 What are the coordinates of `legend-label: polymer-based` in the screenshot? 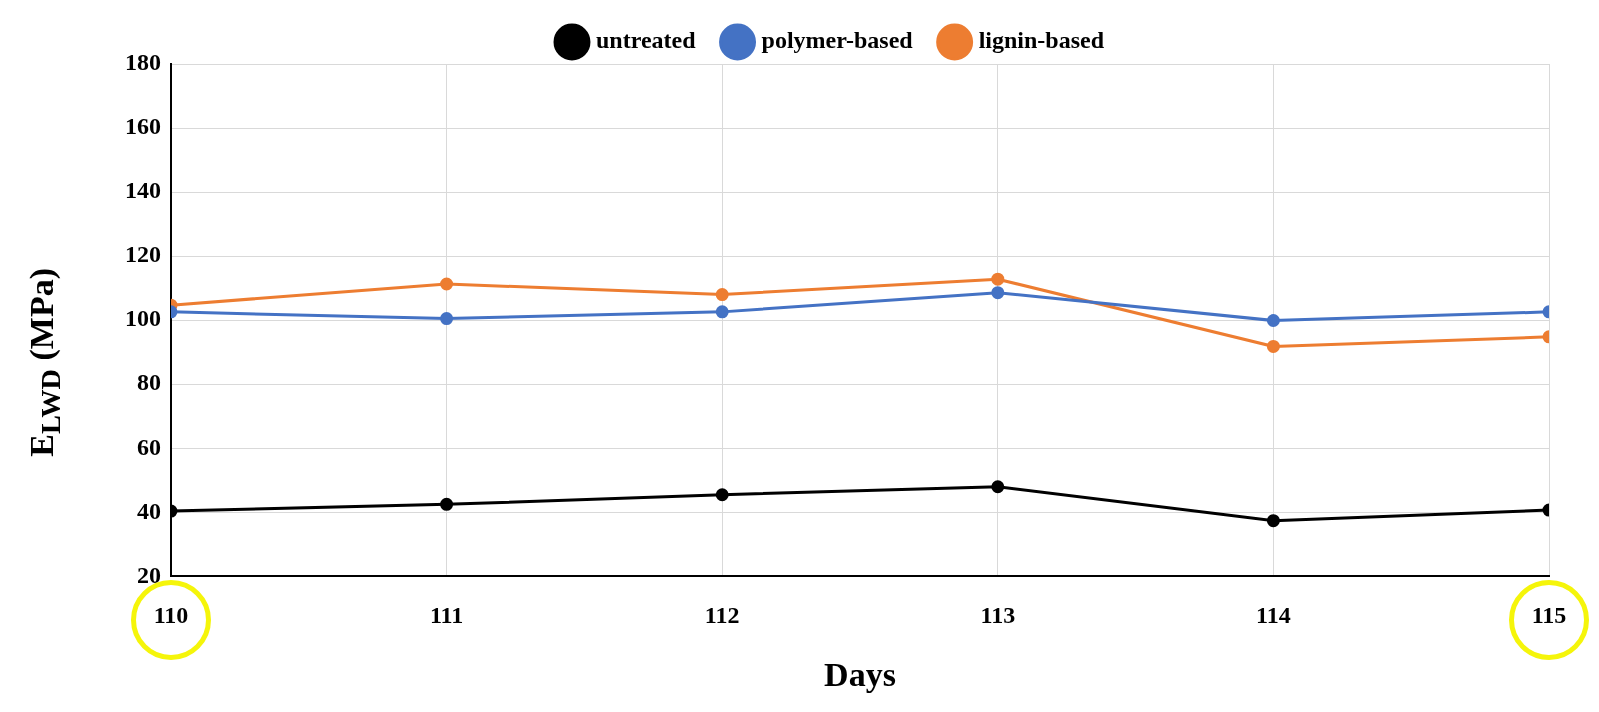 It's located at (837, 40).